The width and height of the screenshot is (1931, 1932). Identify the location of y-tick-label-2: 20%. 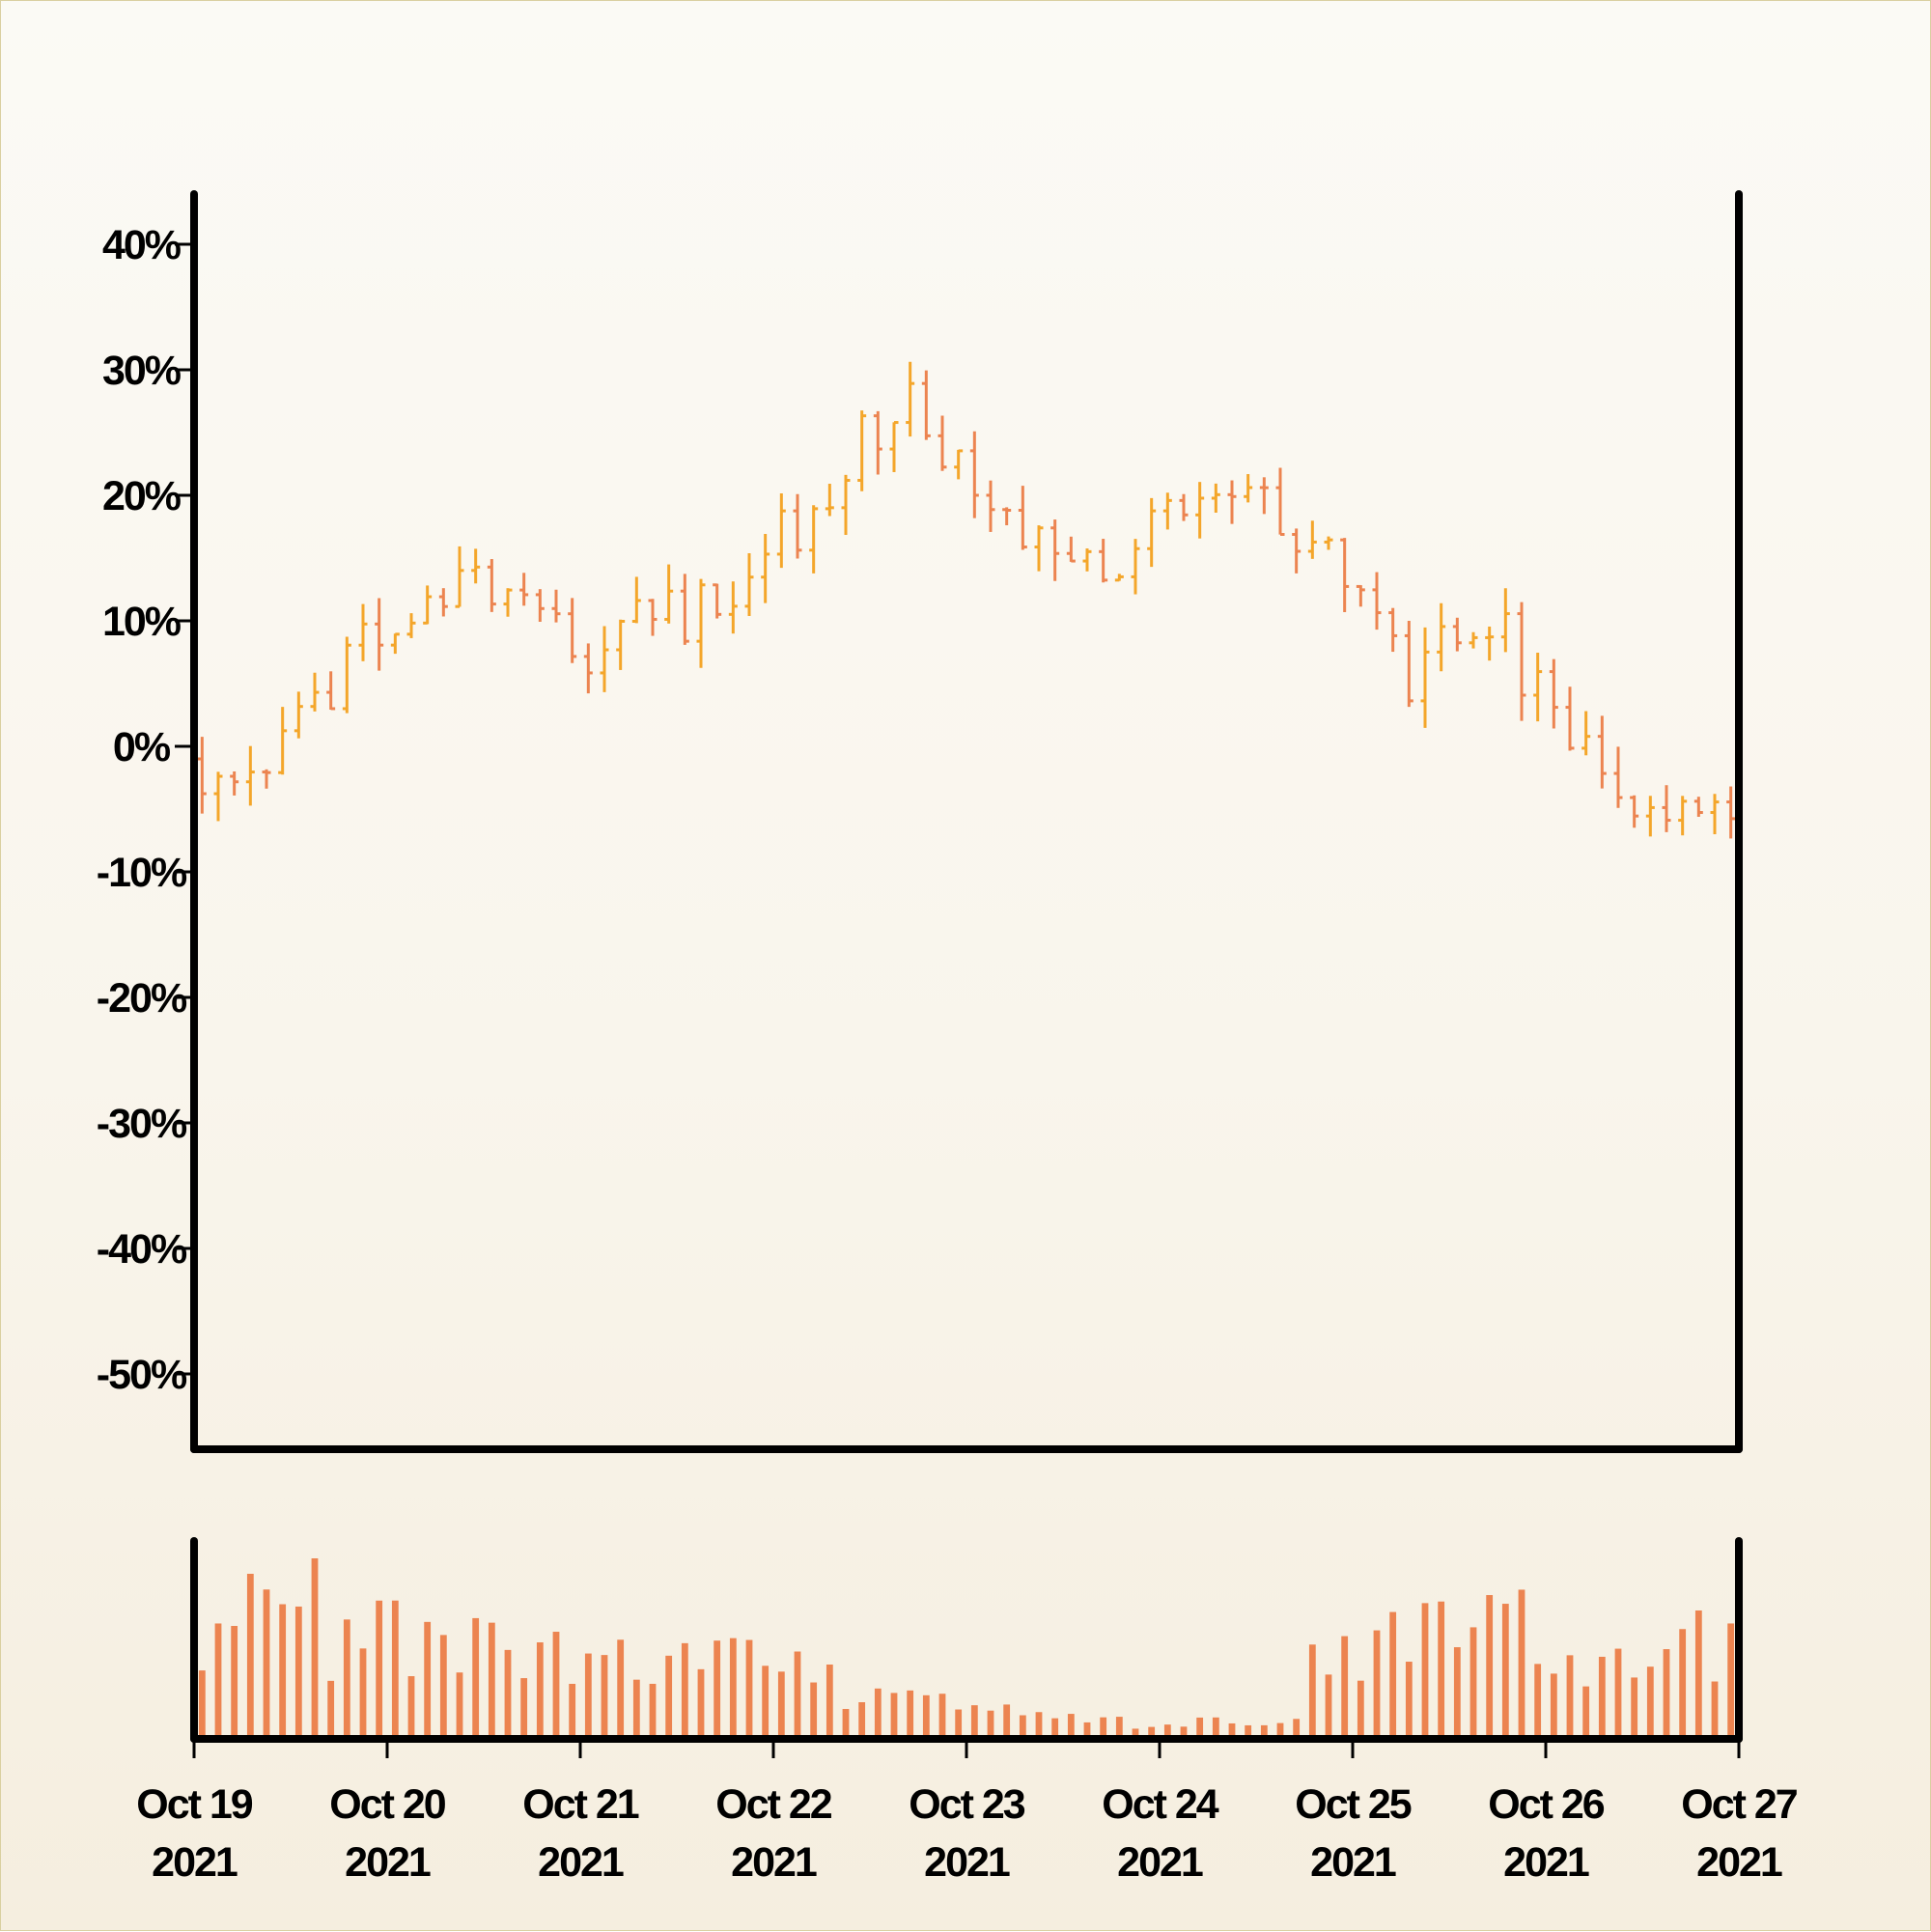
(142, 496).